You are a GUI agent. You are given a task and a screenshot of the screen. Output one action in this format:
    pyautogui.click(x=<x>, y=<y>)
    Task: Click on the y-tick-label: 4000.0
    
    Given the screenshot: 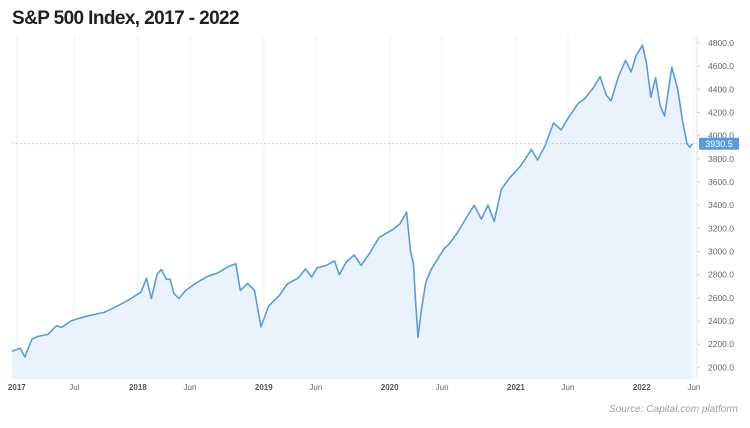 What is the action you would take?
    pyautogui.click(x=721, y=136)
    